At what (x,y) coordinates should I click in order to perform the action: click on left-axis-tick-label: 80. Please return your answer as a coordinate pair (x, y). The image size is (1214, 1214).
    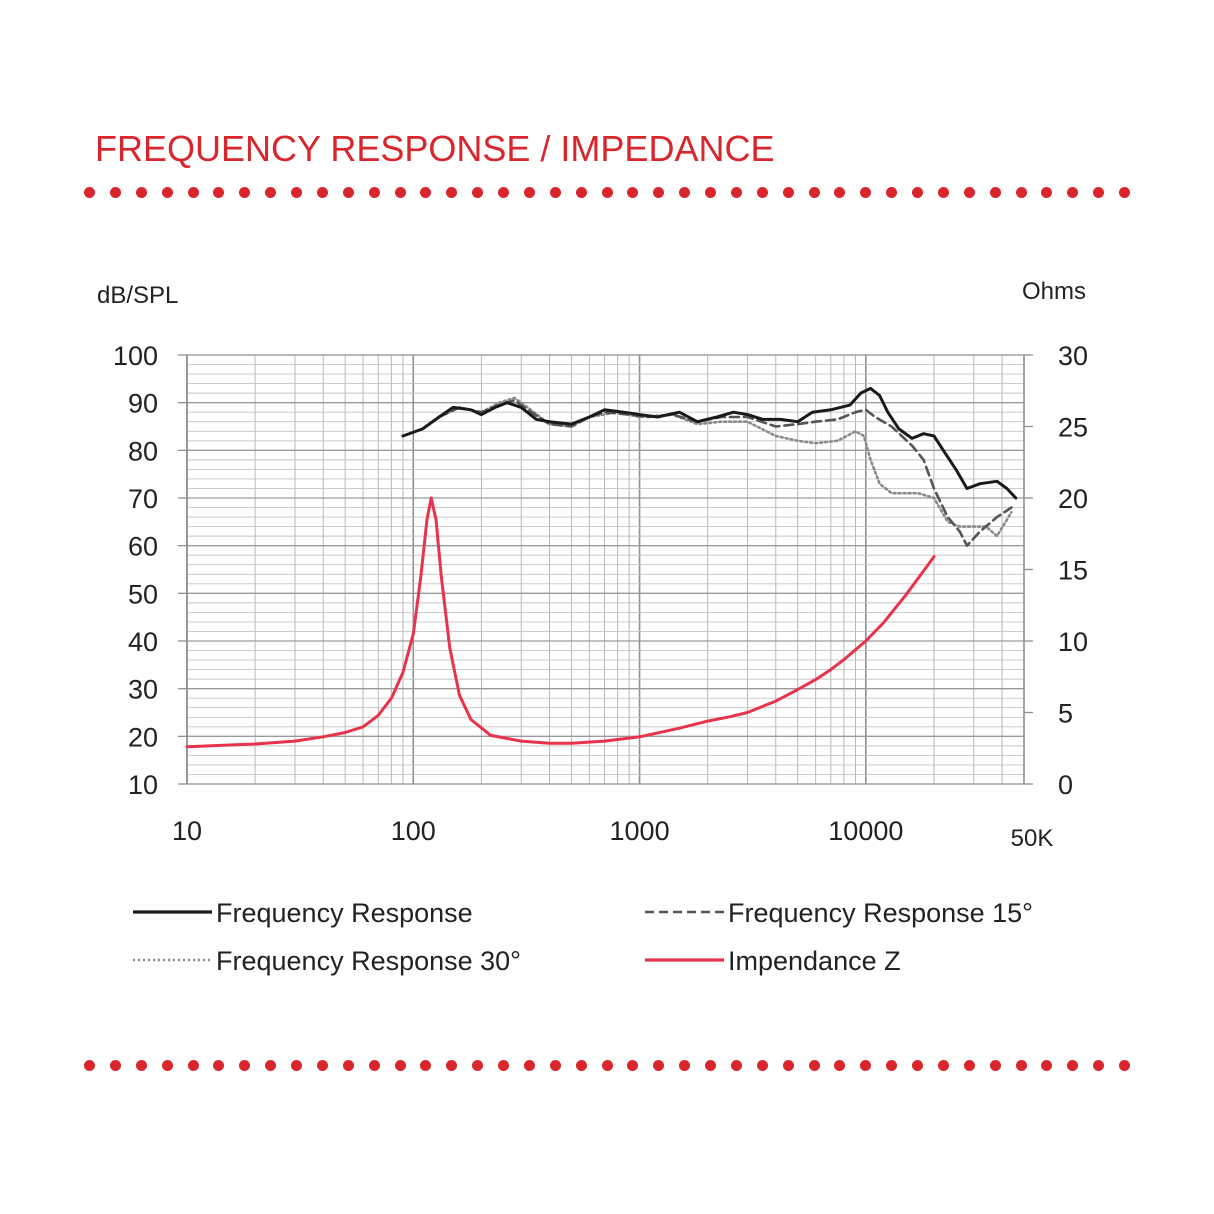
    Looking at the image, I should click on (143, 451).